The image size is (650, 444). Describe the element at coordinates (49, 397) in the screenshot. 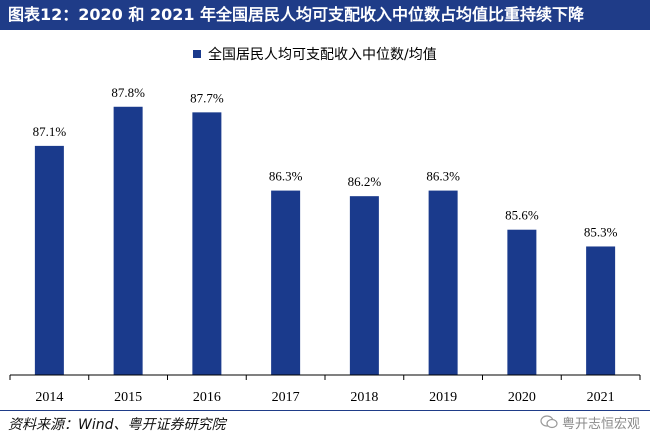

I see `x-tick-label-2014: 2014` at that location.